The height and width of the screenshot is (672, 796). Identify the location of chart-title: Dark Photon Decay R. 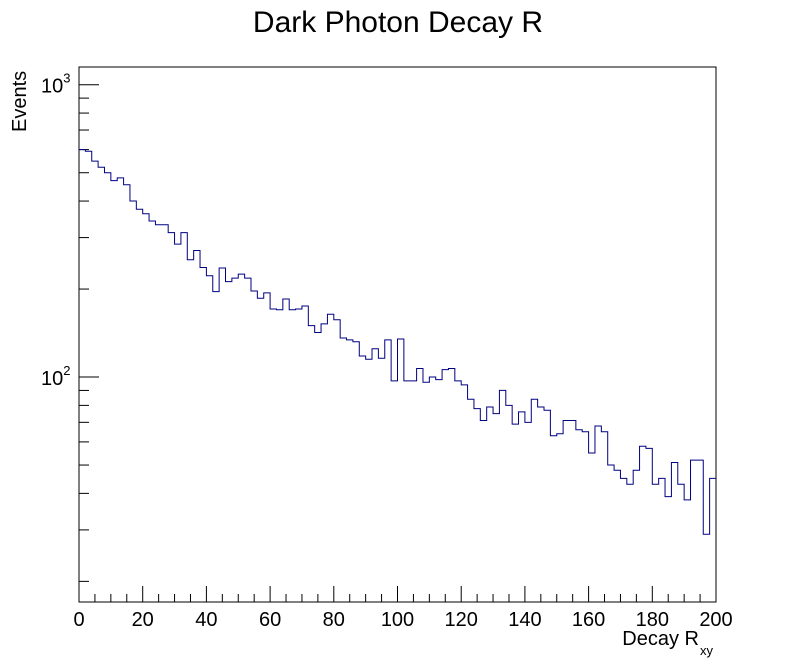
(398, 22).